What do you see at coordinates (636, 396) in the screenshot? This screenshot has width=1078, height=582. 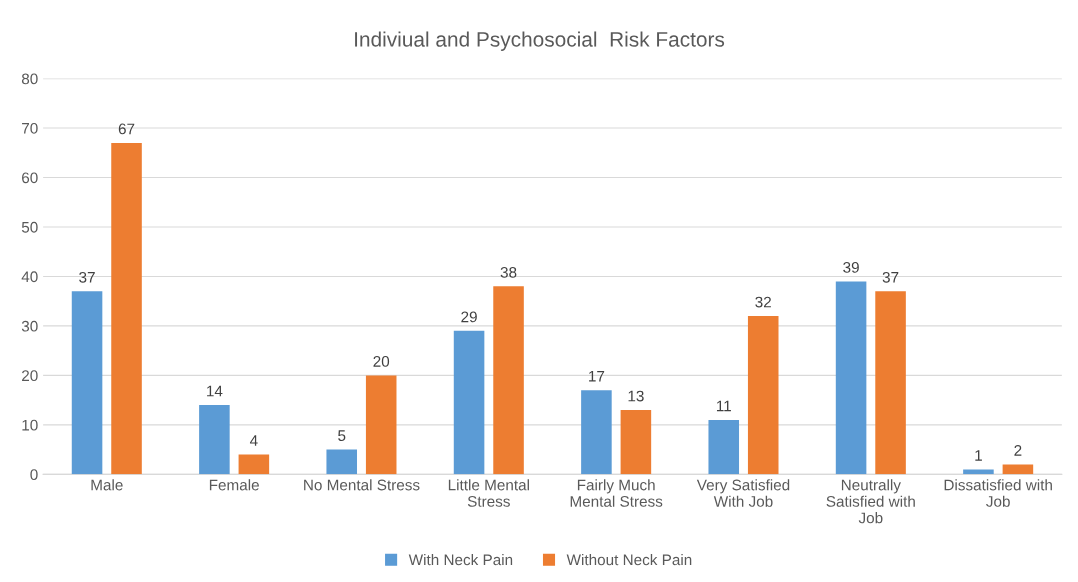 I see `data-label: 13` at bounding box center [636, 396].